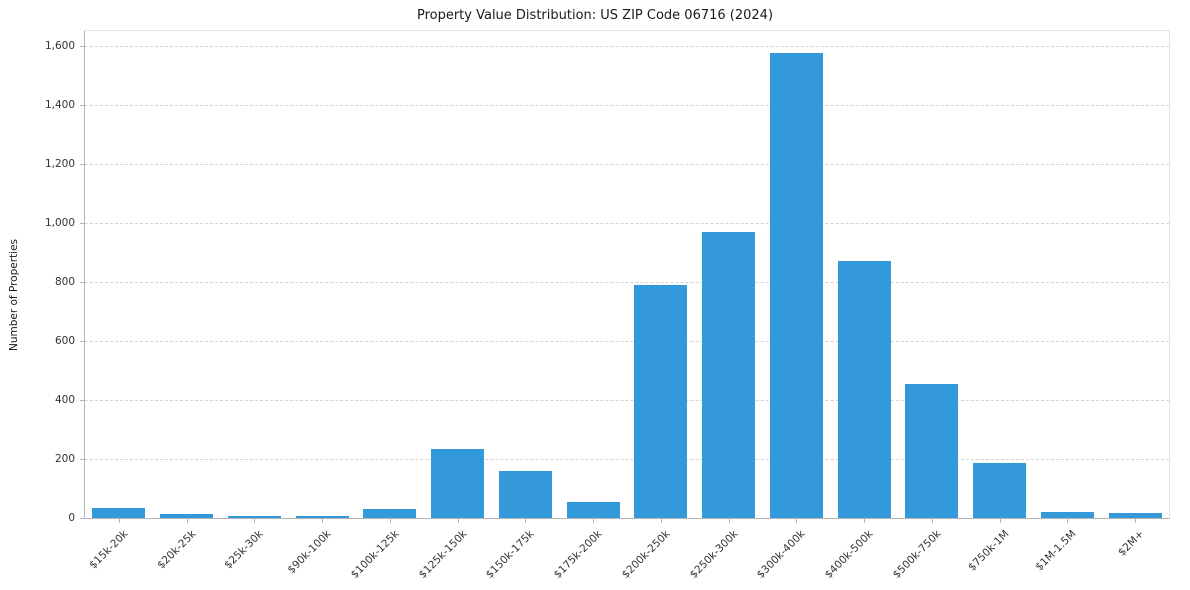 This screenshot has height=590, width=1190. Describe the element at coordinates (119, 512) in the screenshot. I see `bar-$15k-20k` at that location.